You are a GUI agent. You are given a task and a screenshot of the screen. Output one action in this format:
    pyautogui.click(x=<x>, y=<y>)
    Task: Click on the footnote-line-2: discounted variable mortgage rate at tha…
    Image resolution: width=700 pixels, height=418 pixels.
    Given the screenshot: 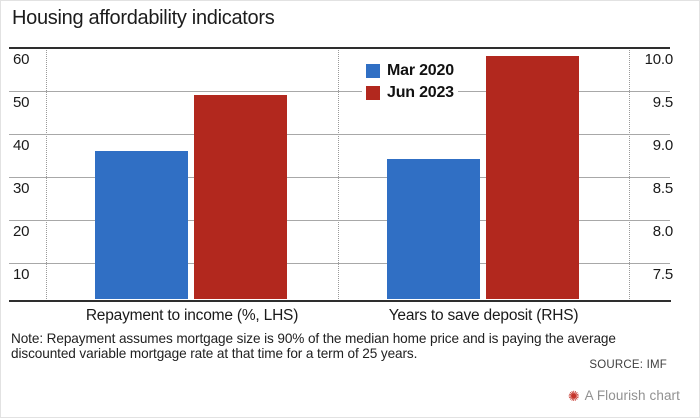 What is the action you would take?
    pyautogui.click(x=214, y=353)
    